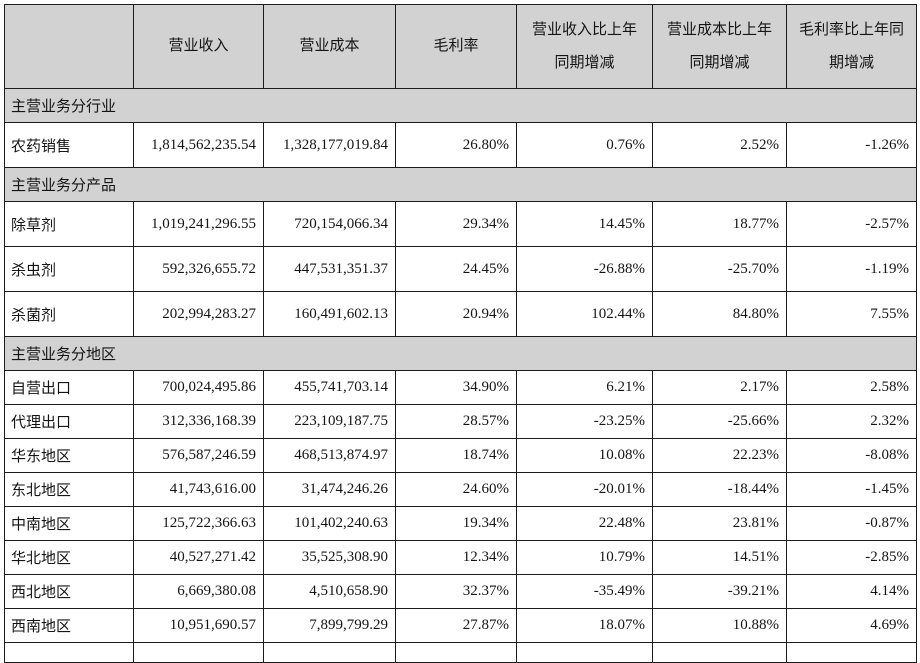 The height and width of the screenshot is (663, 920). Describe the element at coordinates (198, 455) in the screenshot. I see `revenue-cell: 576,587,246.59` at that location.